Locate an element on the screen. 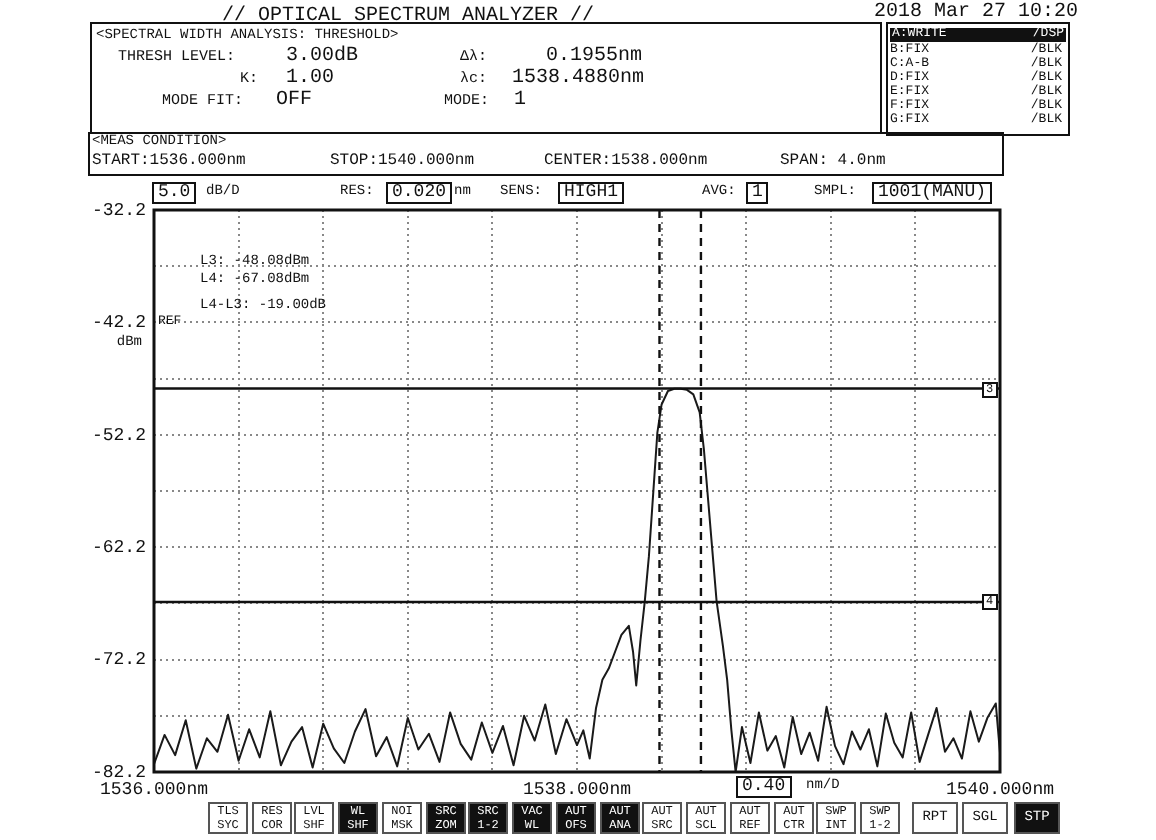 The height and width of the screenshot is (840, 1156). text: START:1536.000nm is located at coordinates (169, 161).